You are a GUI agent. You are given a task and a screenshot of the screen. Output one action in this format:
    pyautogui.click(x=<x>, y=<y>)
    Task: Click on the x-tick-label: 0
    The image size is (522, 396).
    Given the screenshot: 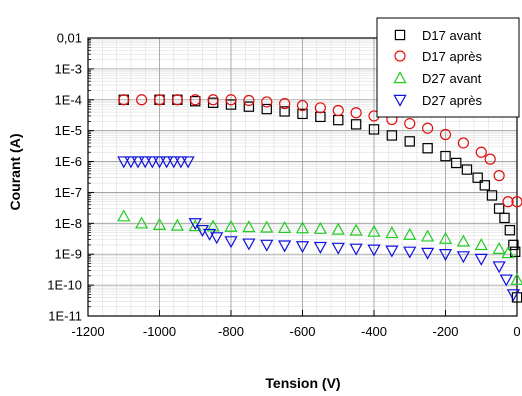 What is the action you would take?
    pyautogui.click(x=516, y=331)
    